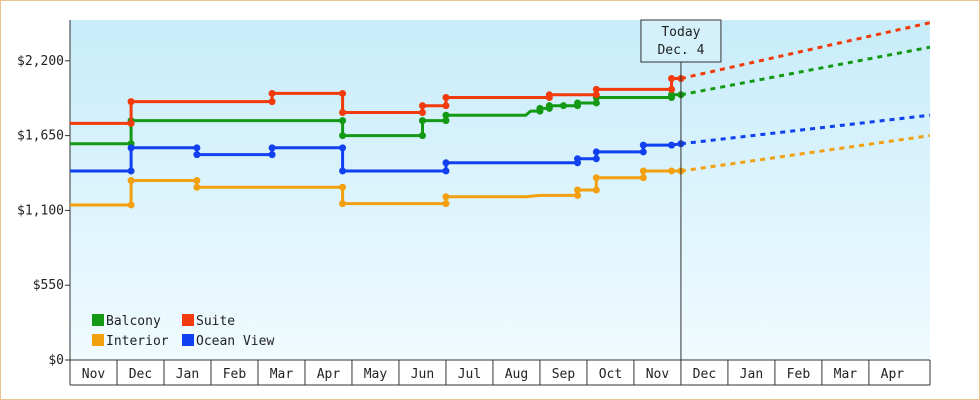 The width and height of the screenshot is (980, 400). I want to click on month-label: Mar, so click(282, 374).